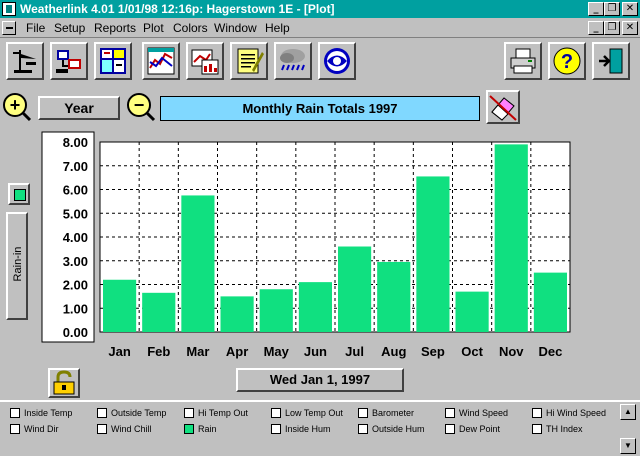  What do you see at coordinates (198, 263) in the screenshot?
I see `bar-mar` at bounding box center [198, 263].